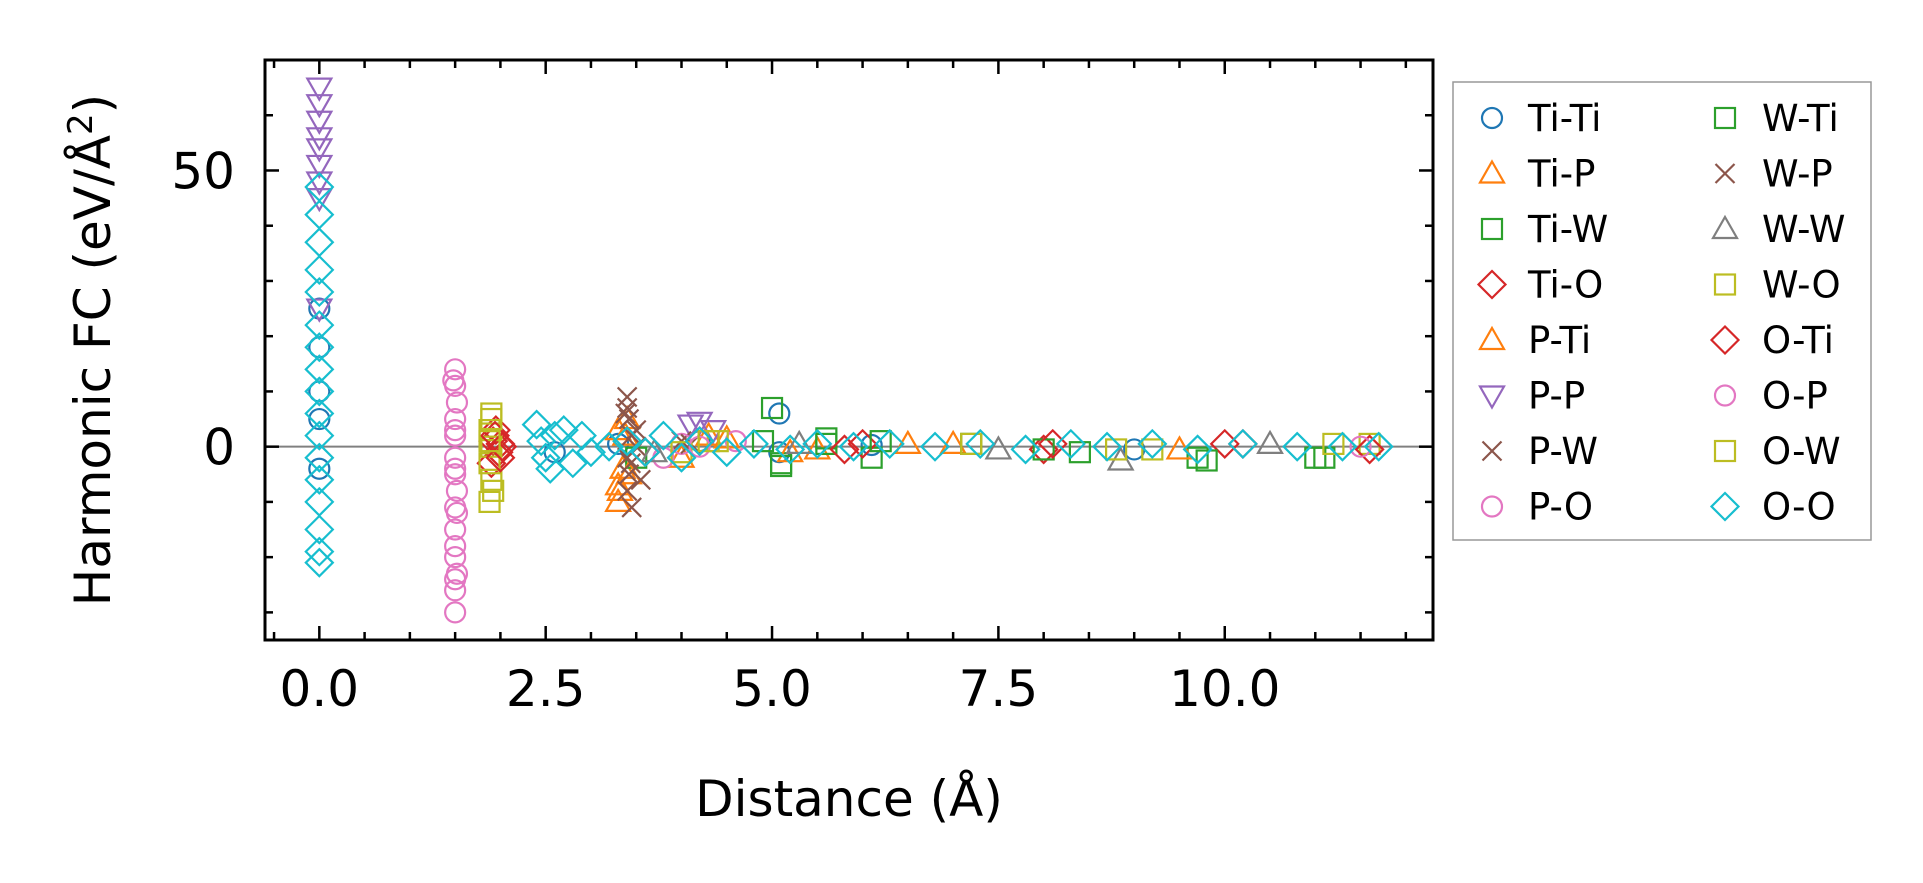 The width and height of the screenshot is (1923, 883). What do you see at coordinates (907, 480) in the screenshot?
I see `series-o-p` at bounding box center [907, 480].